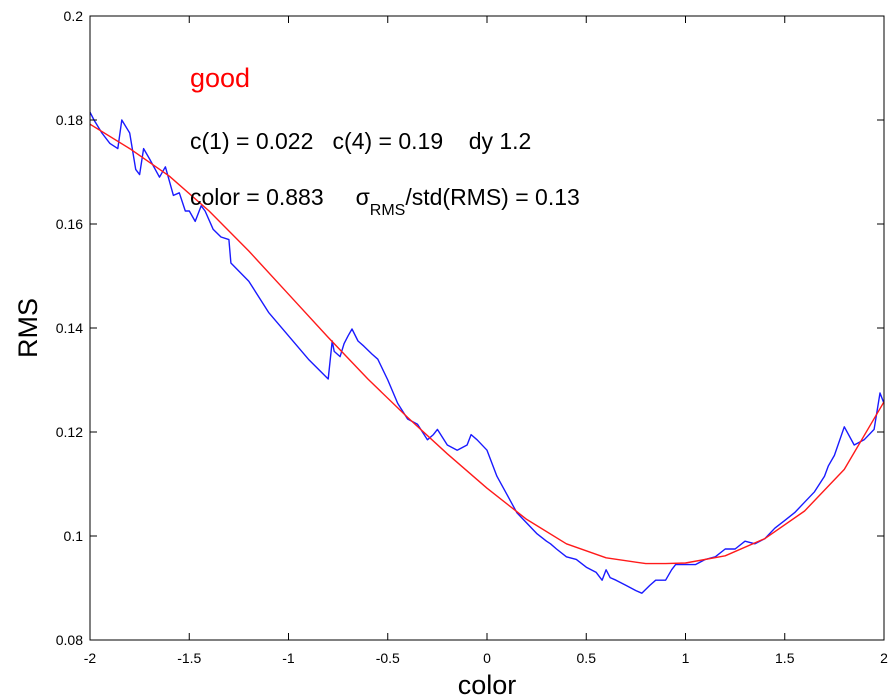  I want to click on x-tick-label: -2, so click(90, 658).